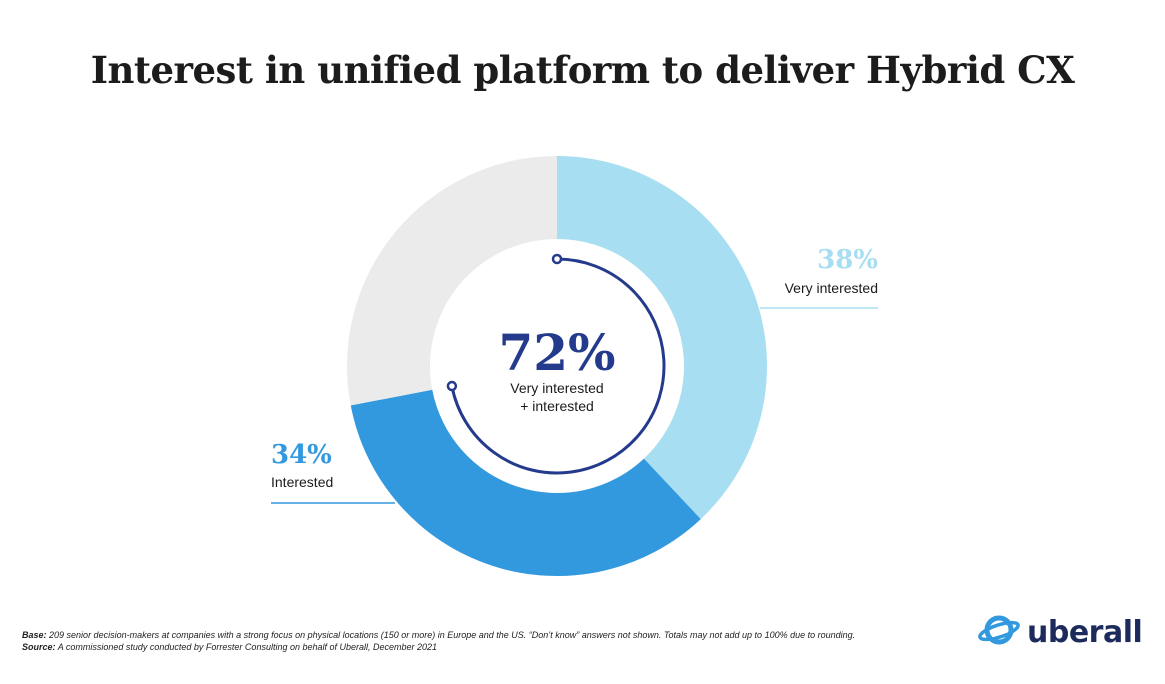 The width and height of the screenshot is (1165, 684). What do you see at coordinates (847, 260) in the screenshot?
I see `data-label-very-interested-value: 38%` at bounding box center [847, 260].